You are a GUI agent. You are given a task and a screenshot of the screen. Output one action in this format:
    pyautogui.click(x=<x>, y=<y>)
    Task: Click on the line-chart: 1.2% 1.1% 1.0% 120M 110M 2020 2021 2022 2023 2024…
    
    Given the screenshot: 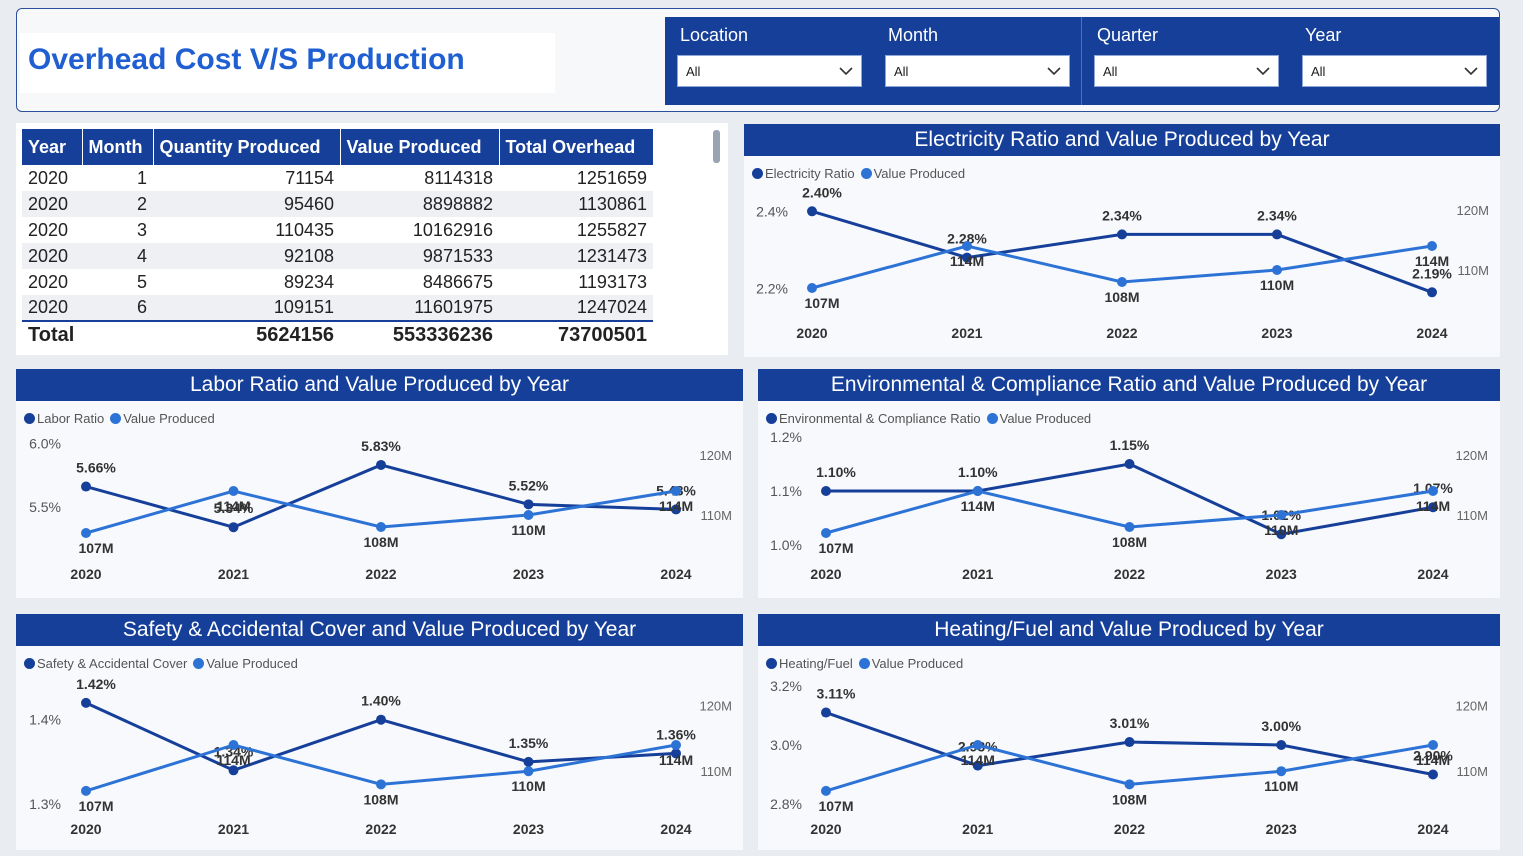 What is the action you would take?
    pyautogui.click(x=1129, y=505)
    